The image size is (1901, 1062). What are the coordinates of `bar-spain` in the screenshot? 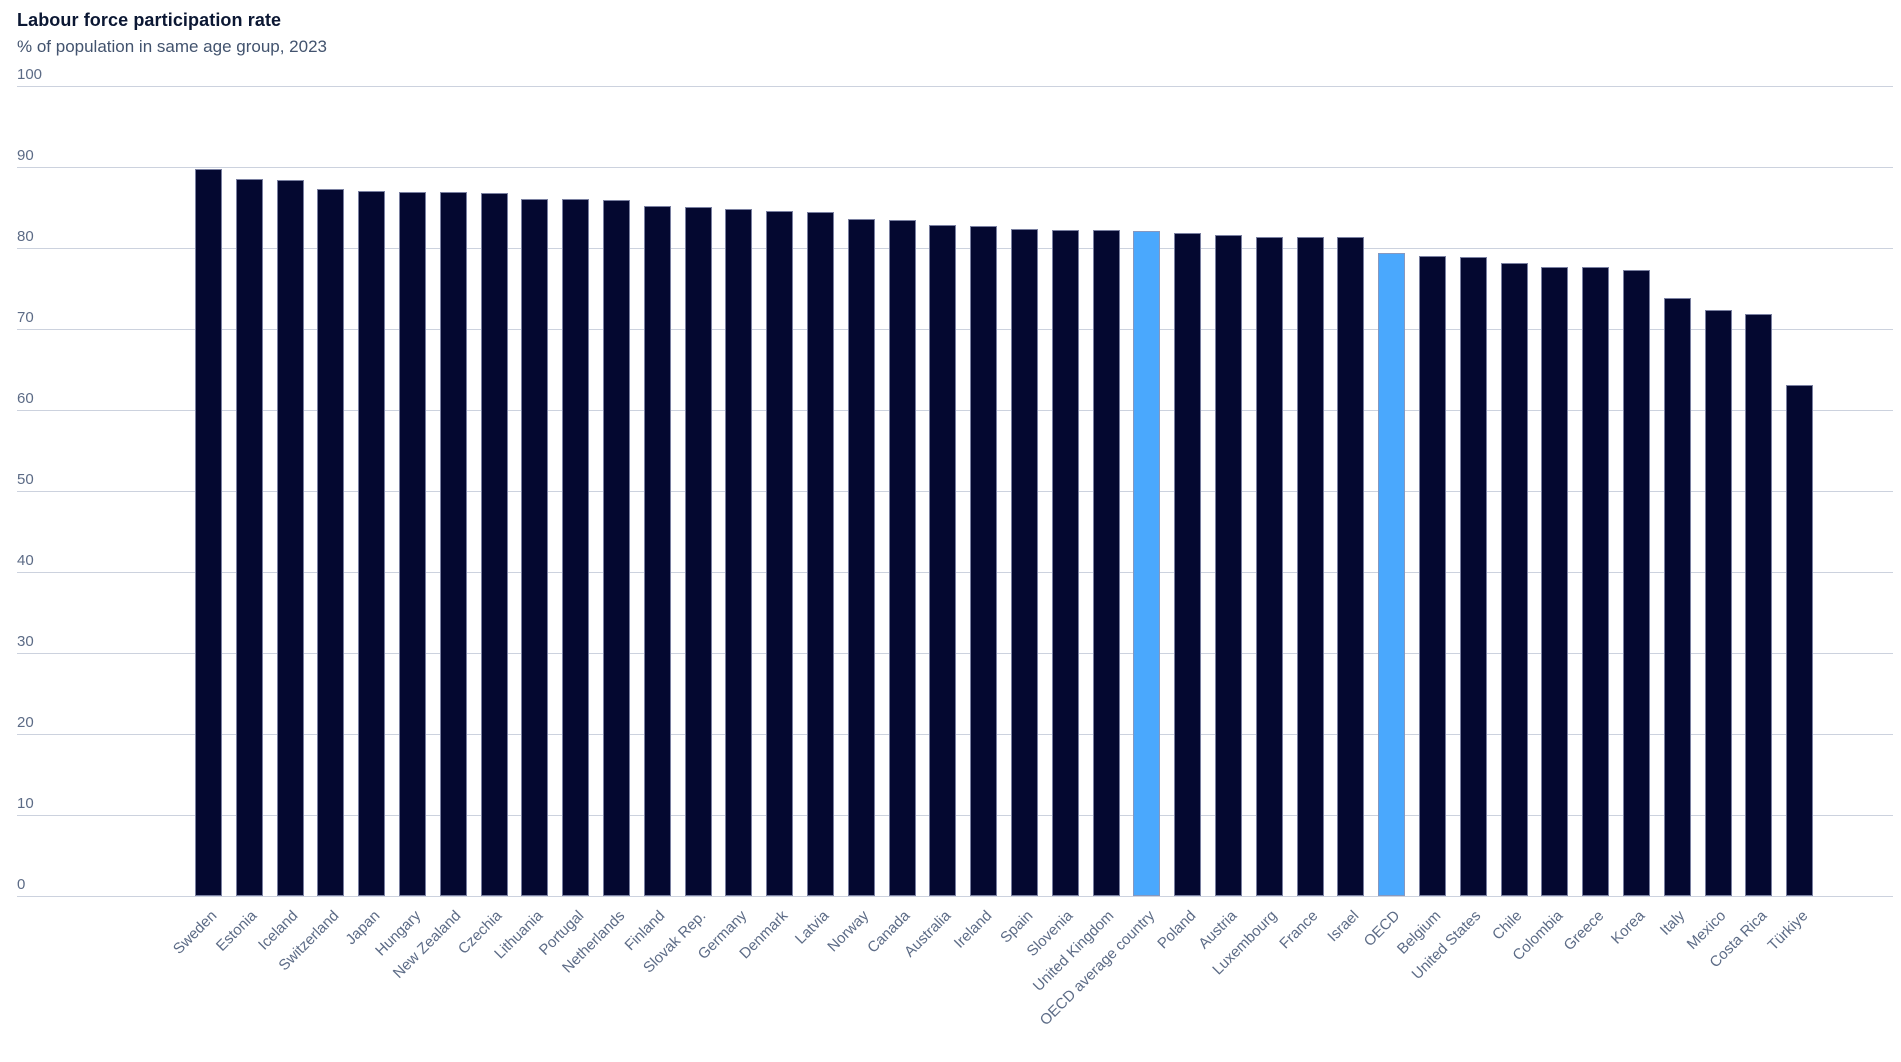 It's located at (1024, 562).